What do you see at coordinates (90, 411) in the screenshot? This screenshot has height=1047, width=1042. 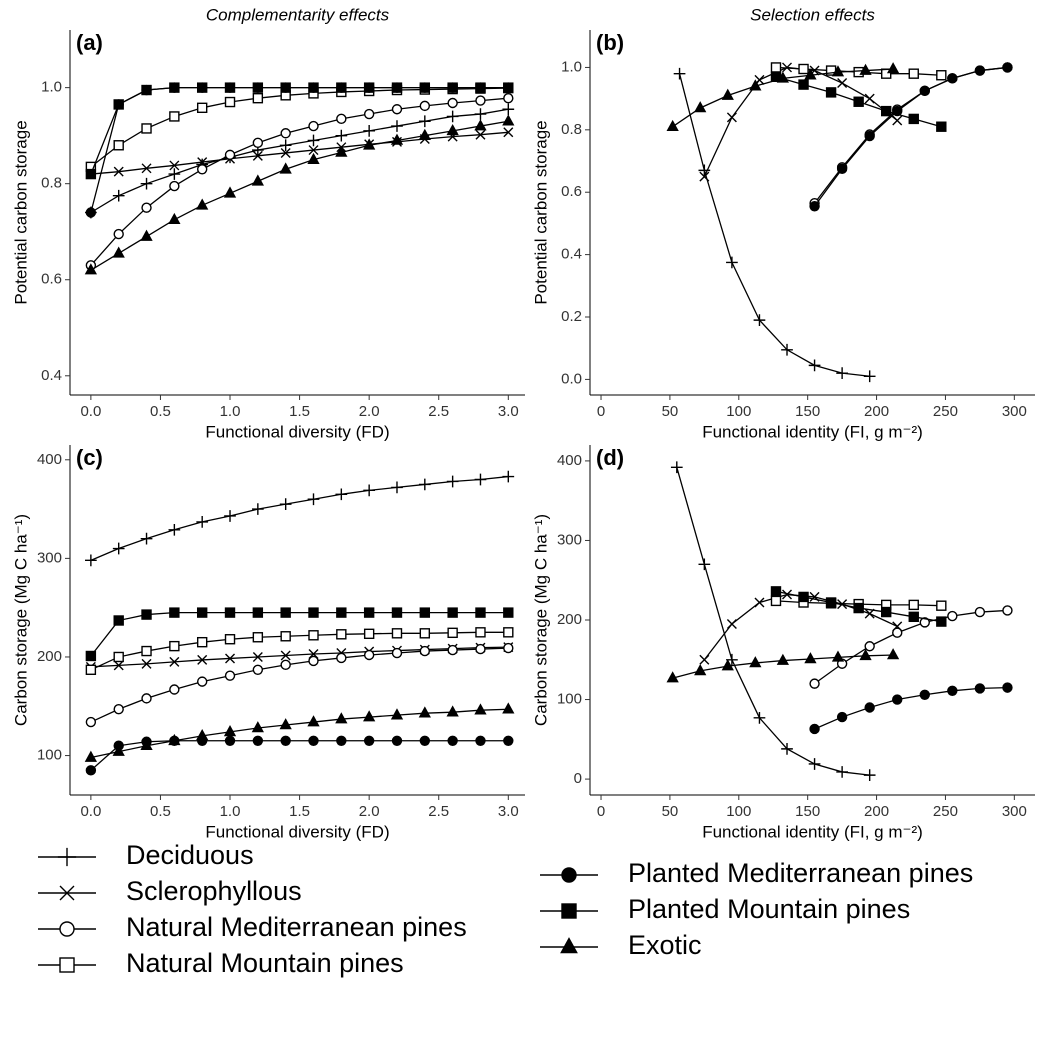 I see `x-tick-label: 0.0` at bounding box center [90, 411].